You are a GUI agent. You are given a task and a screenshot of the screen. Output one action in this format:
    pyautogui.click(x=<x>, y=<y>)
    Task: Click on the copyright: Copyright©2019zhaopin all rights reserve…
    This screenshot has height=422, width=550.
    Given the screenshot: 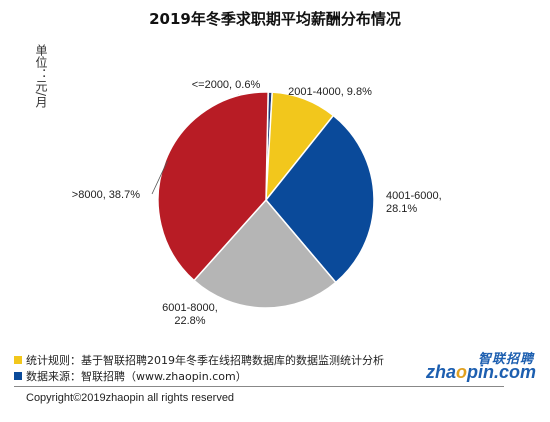 What is the action you would take?
    pyautogui.click(x=130, y=398)
    